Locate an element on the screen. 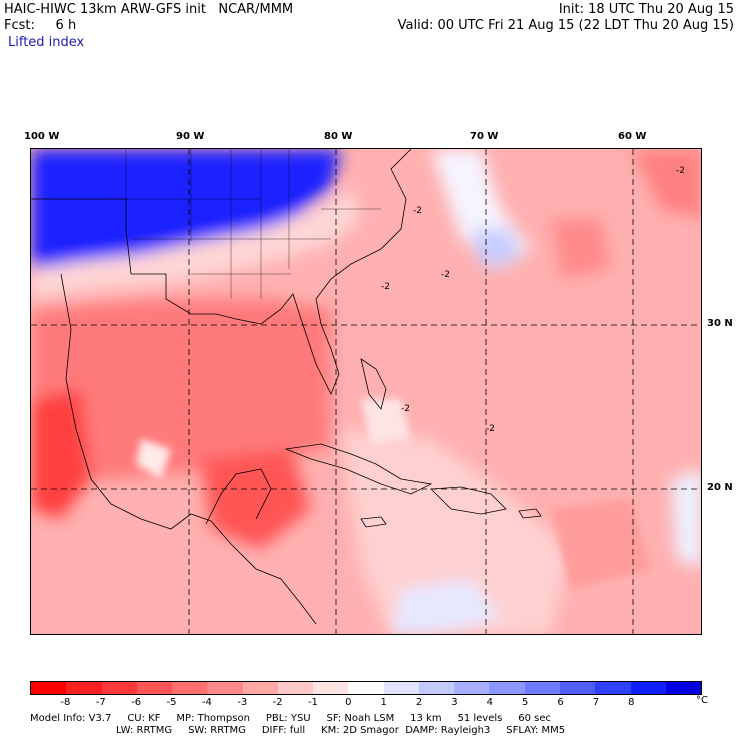 This screenshot has width=740, height=740. diffusion-option: DIFF: full is located at coordinates (283, 730).